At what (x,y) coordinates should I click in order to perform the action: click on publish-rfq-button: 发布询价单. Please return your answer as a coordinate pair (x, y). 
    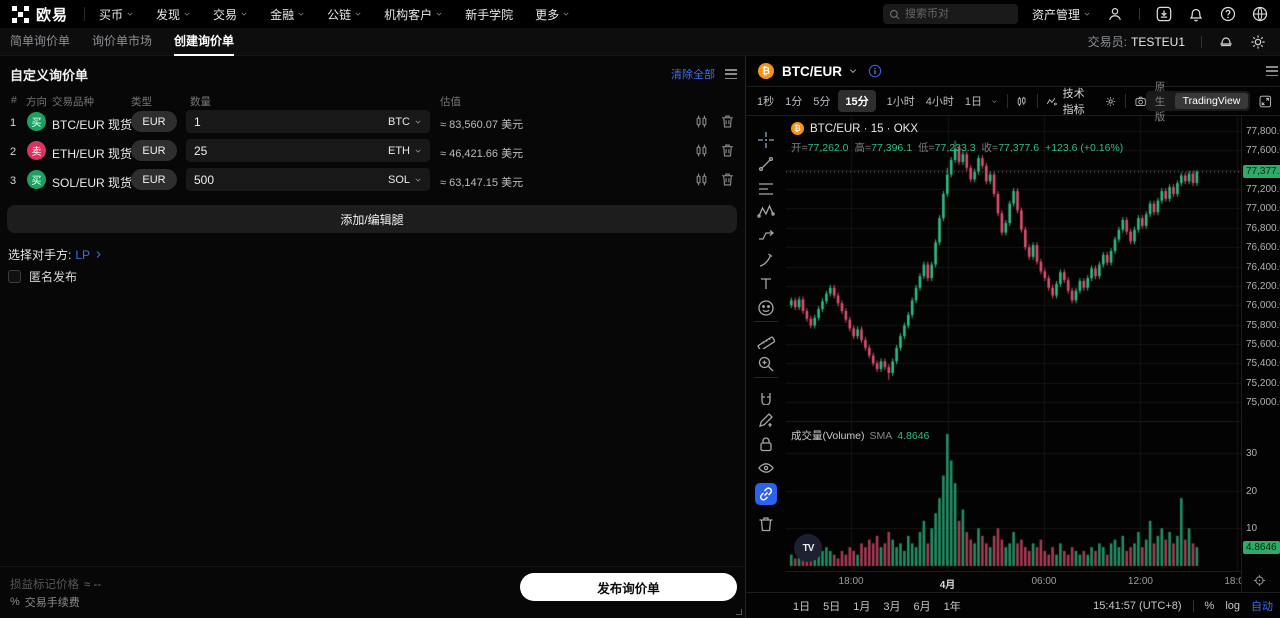
    Looking at the image, I should click on (628, 587).